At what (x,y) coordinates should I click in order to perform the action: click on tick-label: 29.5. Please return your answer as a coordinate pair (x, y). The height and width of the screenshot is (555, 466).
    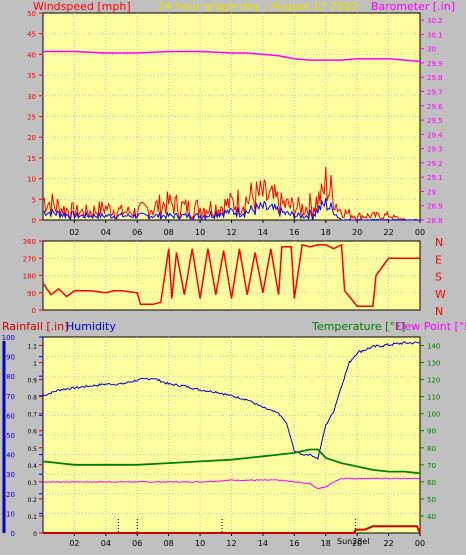
    Looking at the image, I should click on (435, 121).